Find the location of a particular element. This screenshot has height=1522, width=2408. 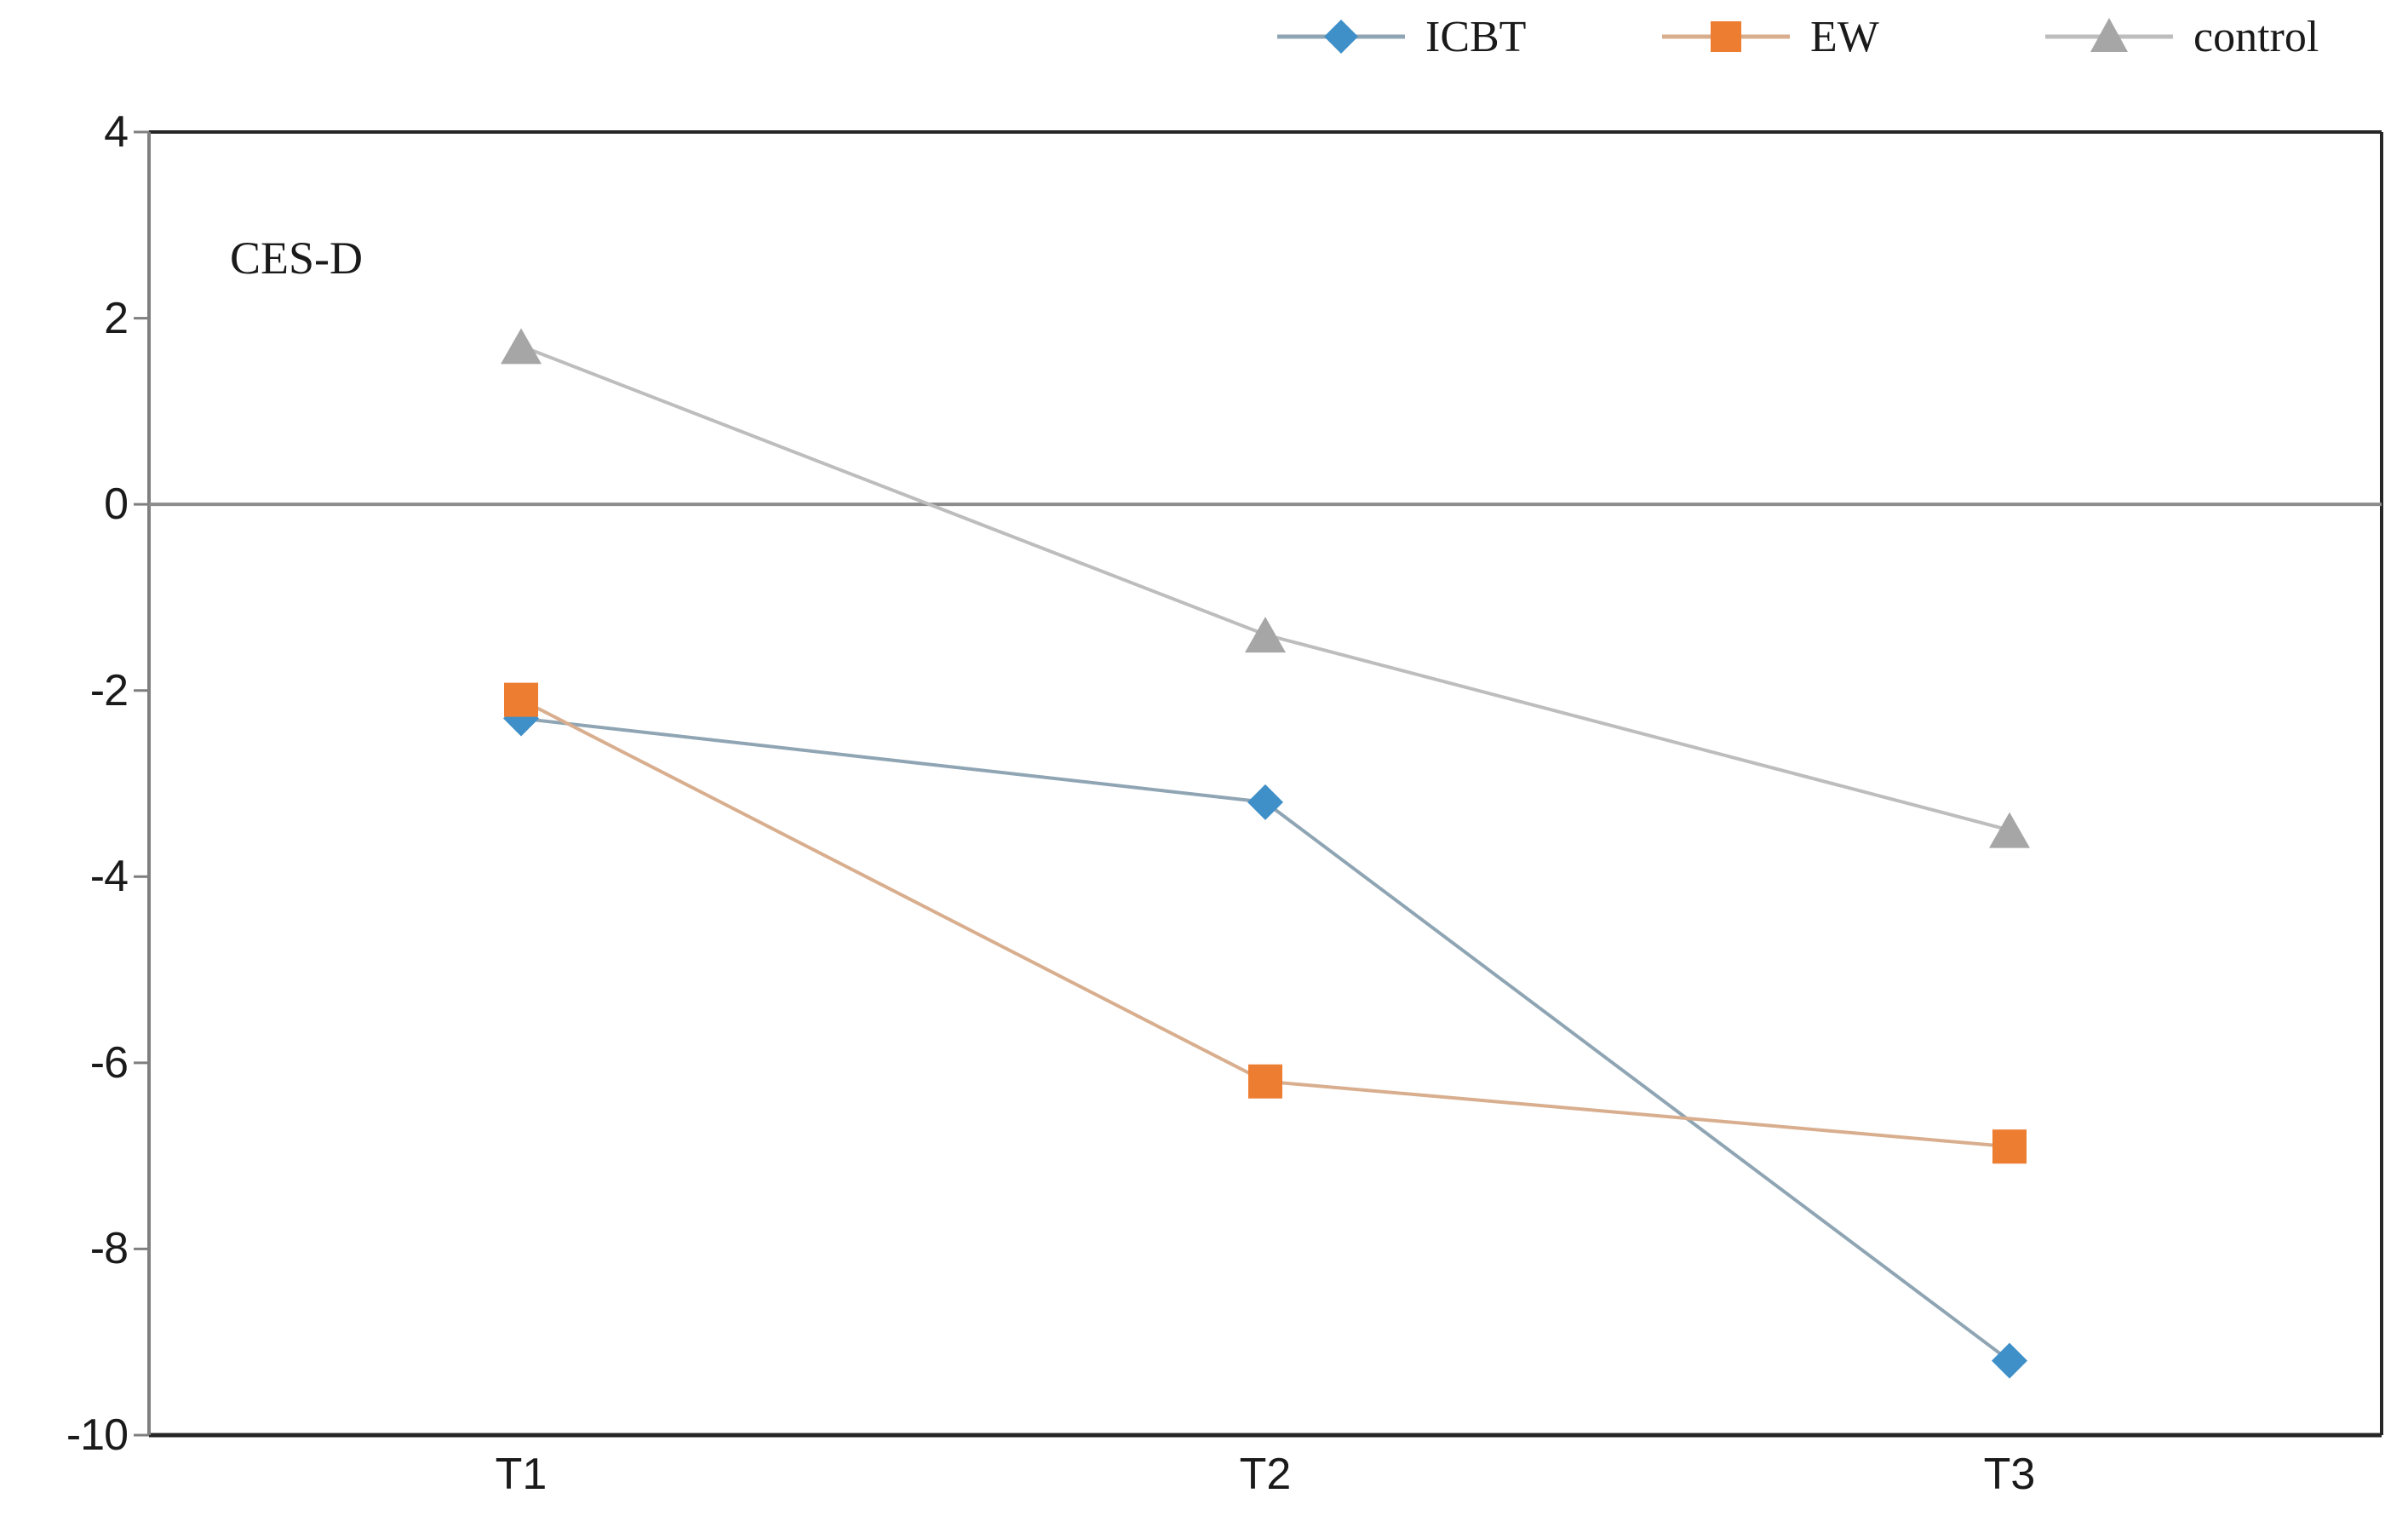

legend-label-control: control is located at coordinates (2256, 36).